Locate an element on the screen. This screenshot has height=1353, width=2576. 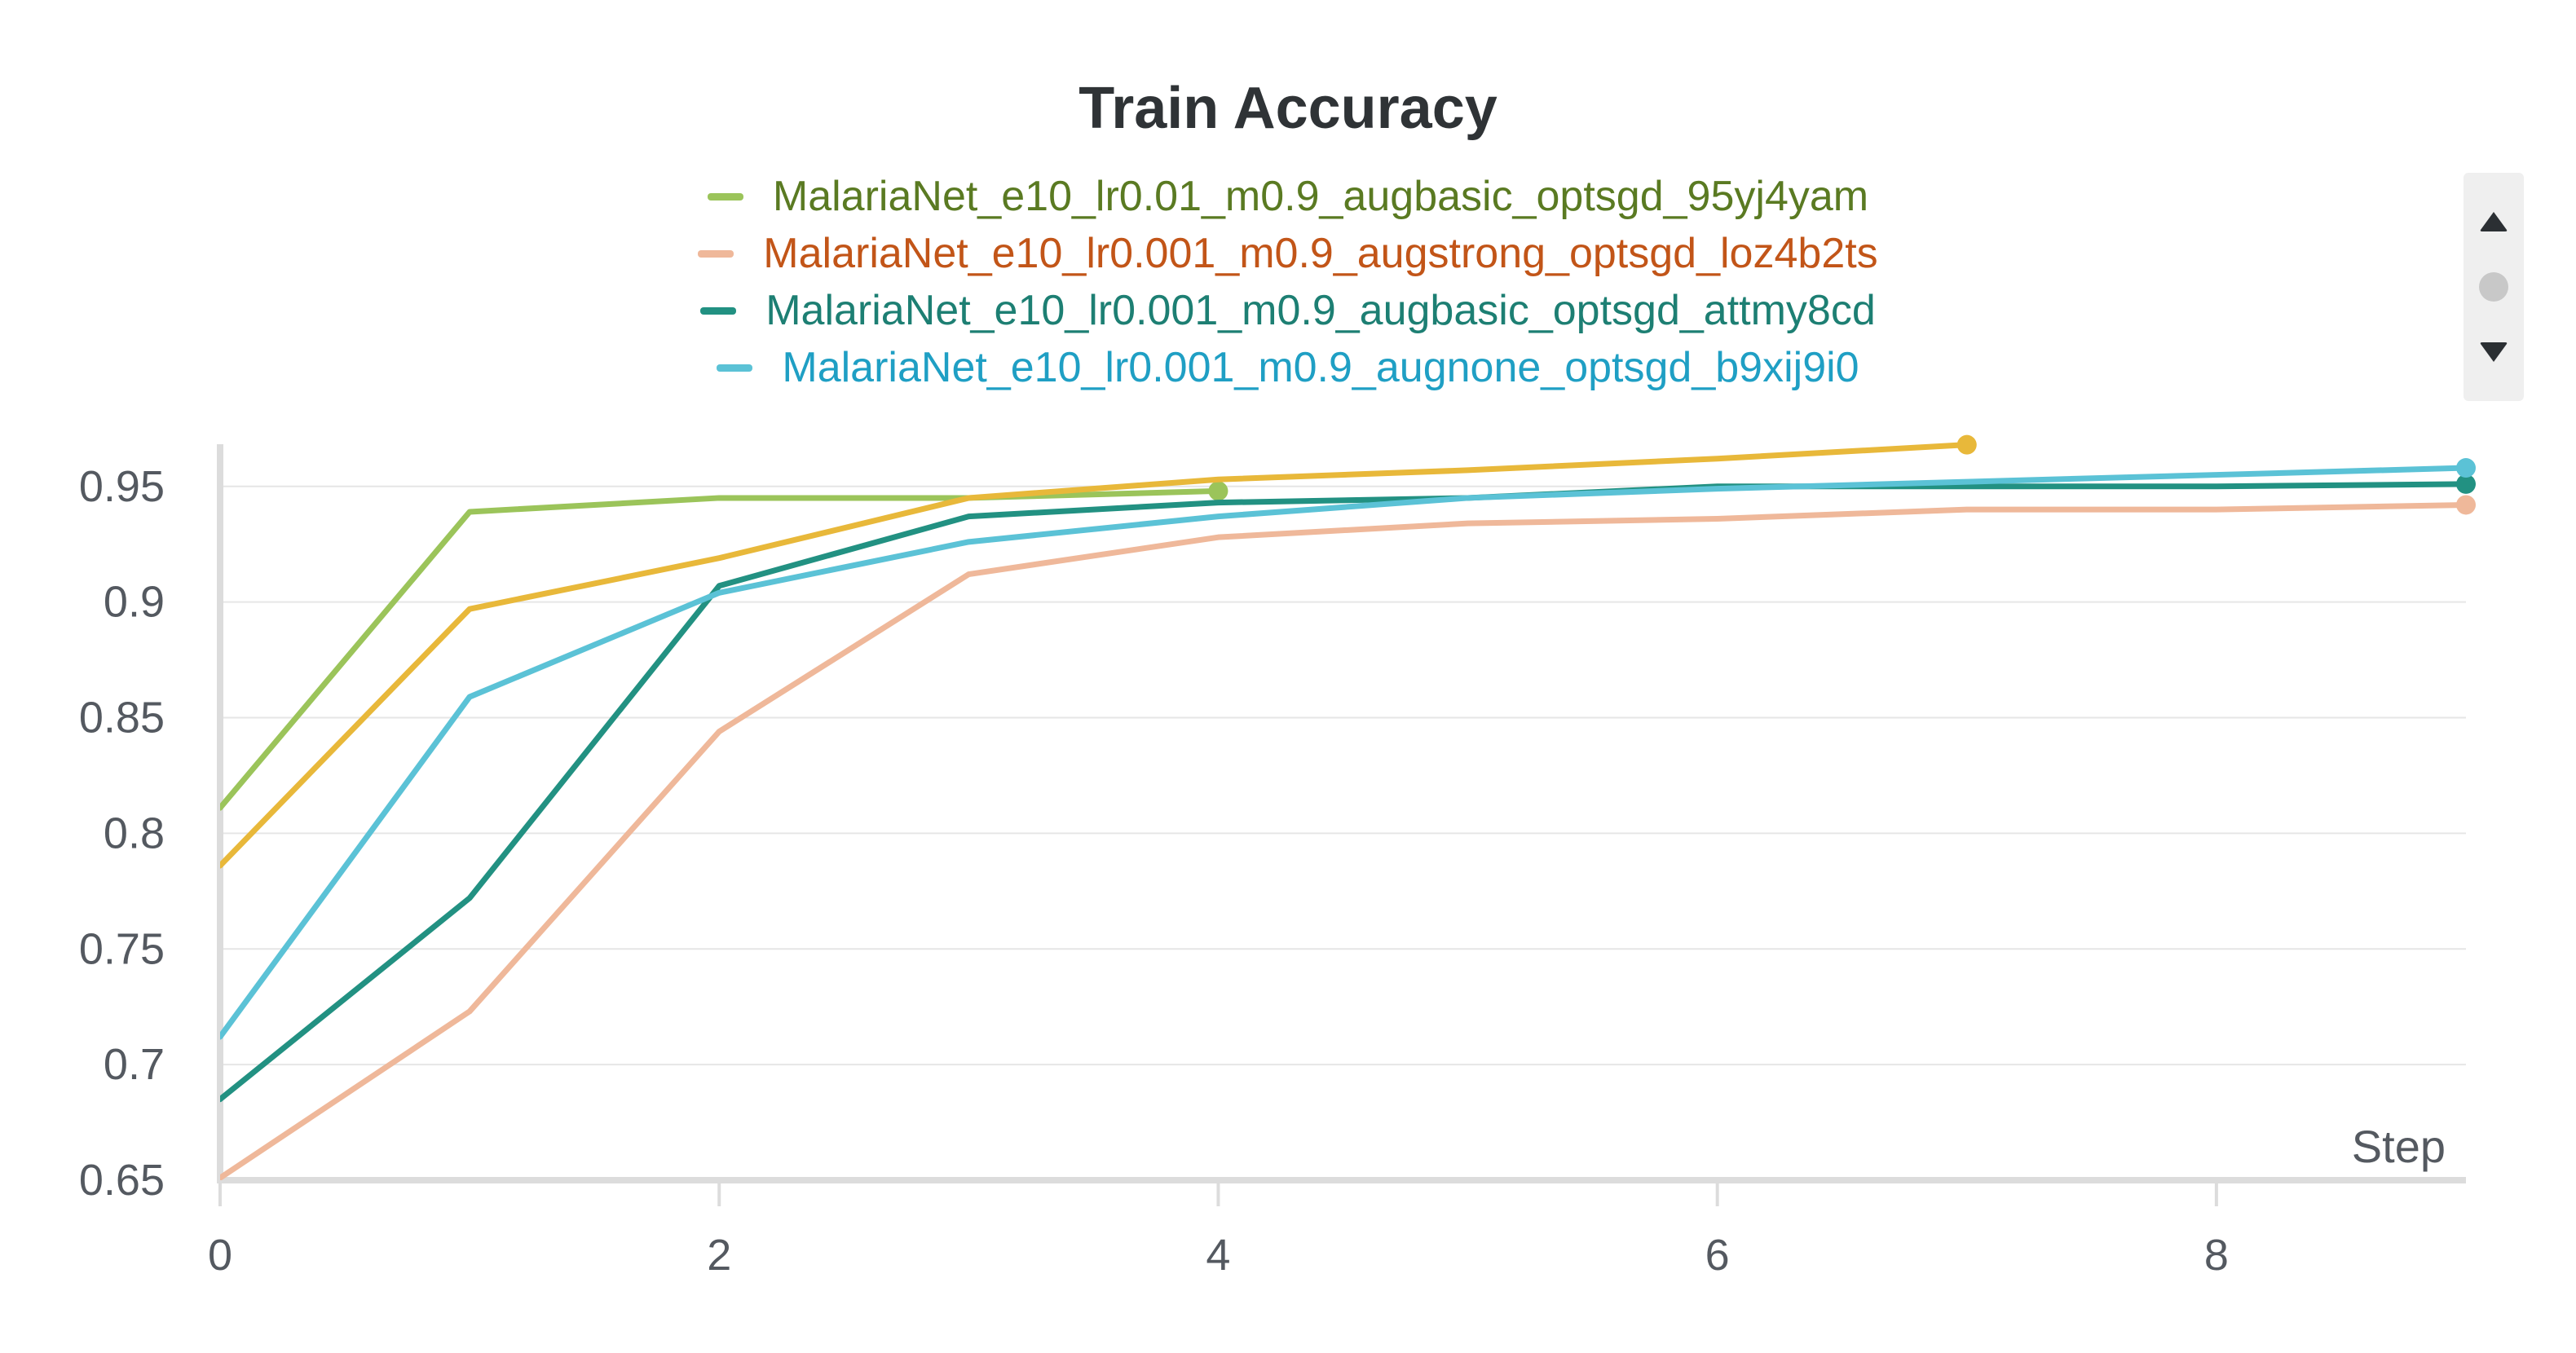
x-tick-label: 0 is located at coordinates (220, 1255).